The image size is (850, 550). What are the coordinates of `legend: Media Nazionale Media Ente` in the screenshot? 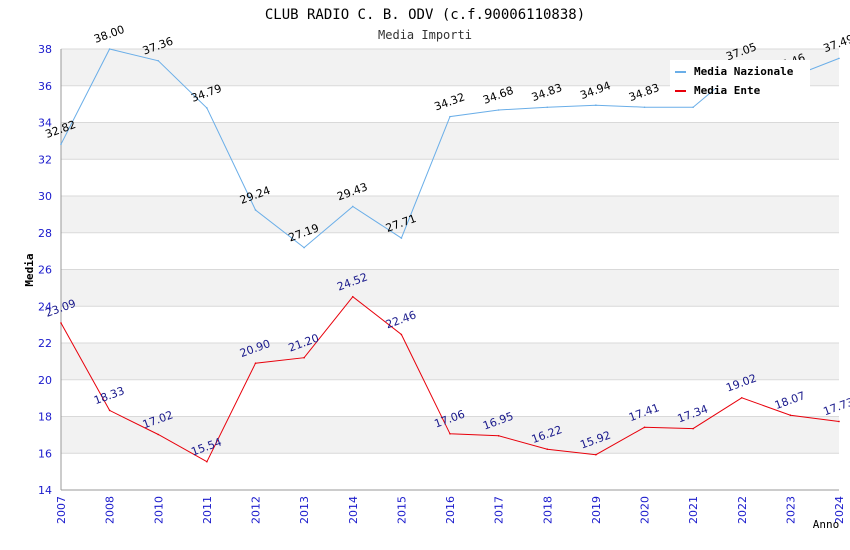 It's located at (740, 78).